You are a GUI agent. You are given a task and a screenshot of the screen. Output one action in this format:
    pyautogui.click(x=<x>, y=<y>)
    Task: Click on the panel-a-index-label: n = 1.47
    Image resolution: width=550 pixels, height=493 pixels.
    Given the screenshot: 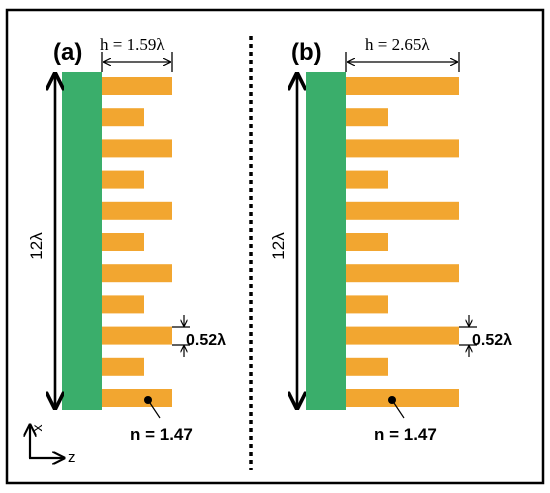 What is the action you would take?
    pyautogui.click(x=161, y=434)
    